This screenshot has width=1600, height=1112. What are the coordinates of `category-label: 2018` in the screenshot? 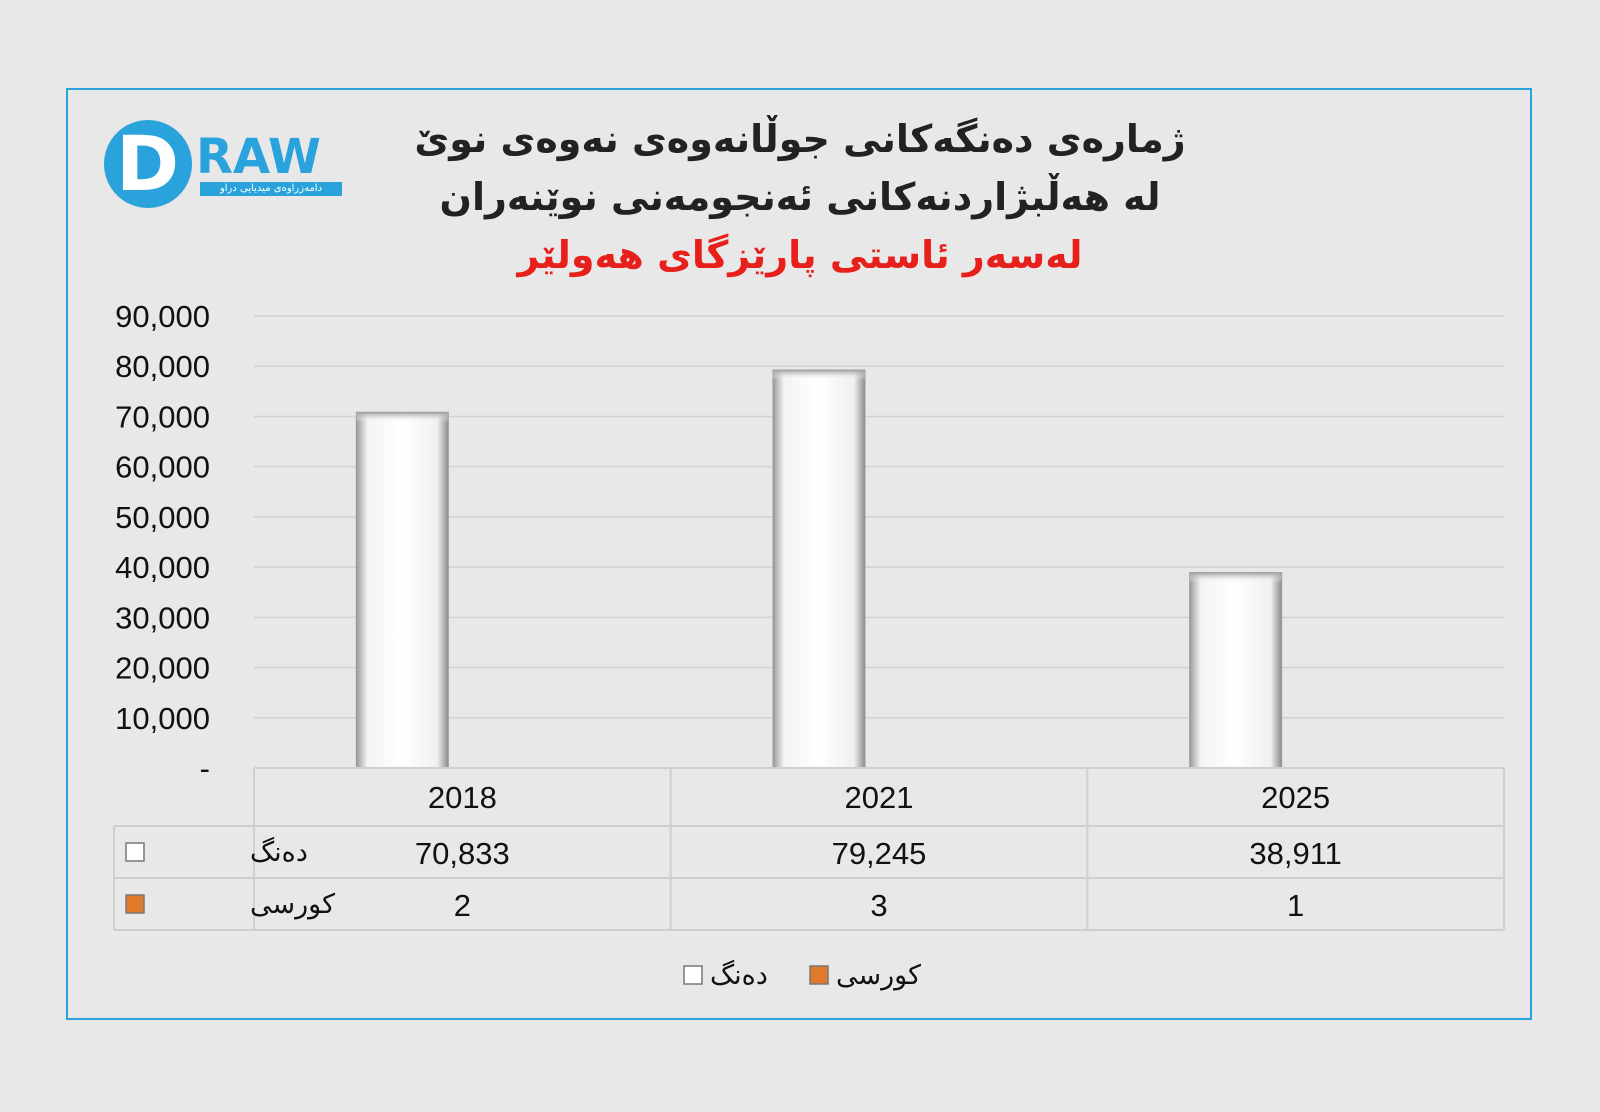 It's located at (462, 797).